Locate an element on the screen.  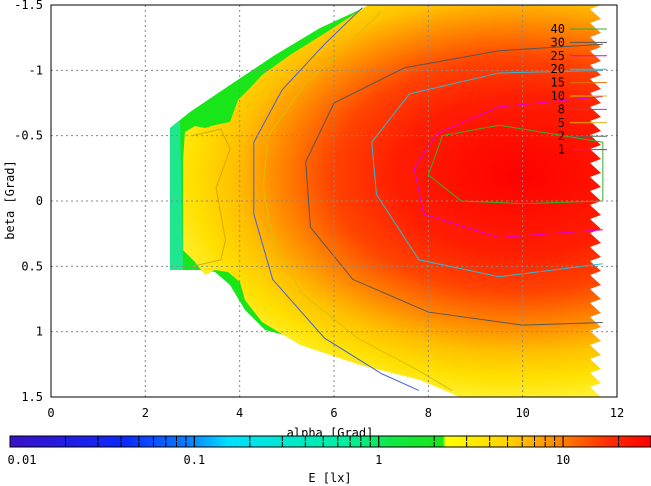
y-tick-labels: -1.5 -1 -0.5 0 0.5 1 1.5 is located at coordinates (28, 202).